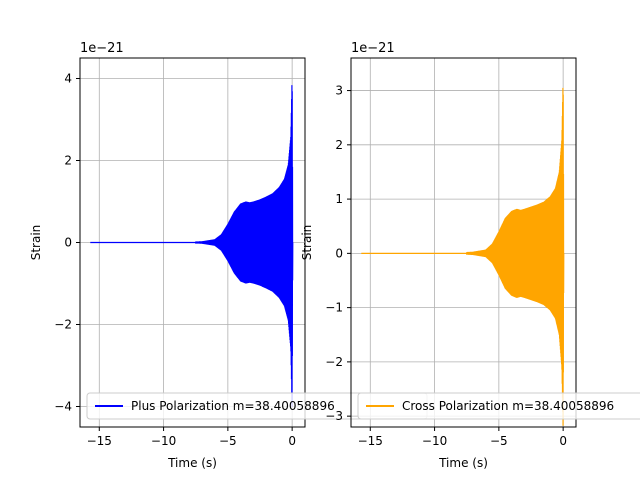 Image resolution: width=640 pixels, height=480 pixels. Describe the element at coordinates (63, 407) in the screenshot. I see `plus-y-tick-label: −4` at that location.